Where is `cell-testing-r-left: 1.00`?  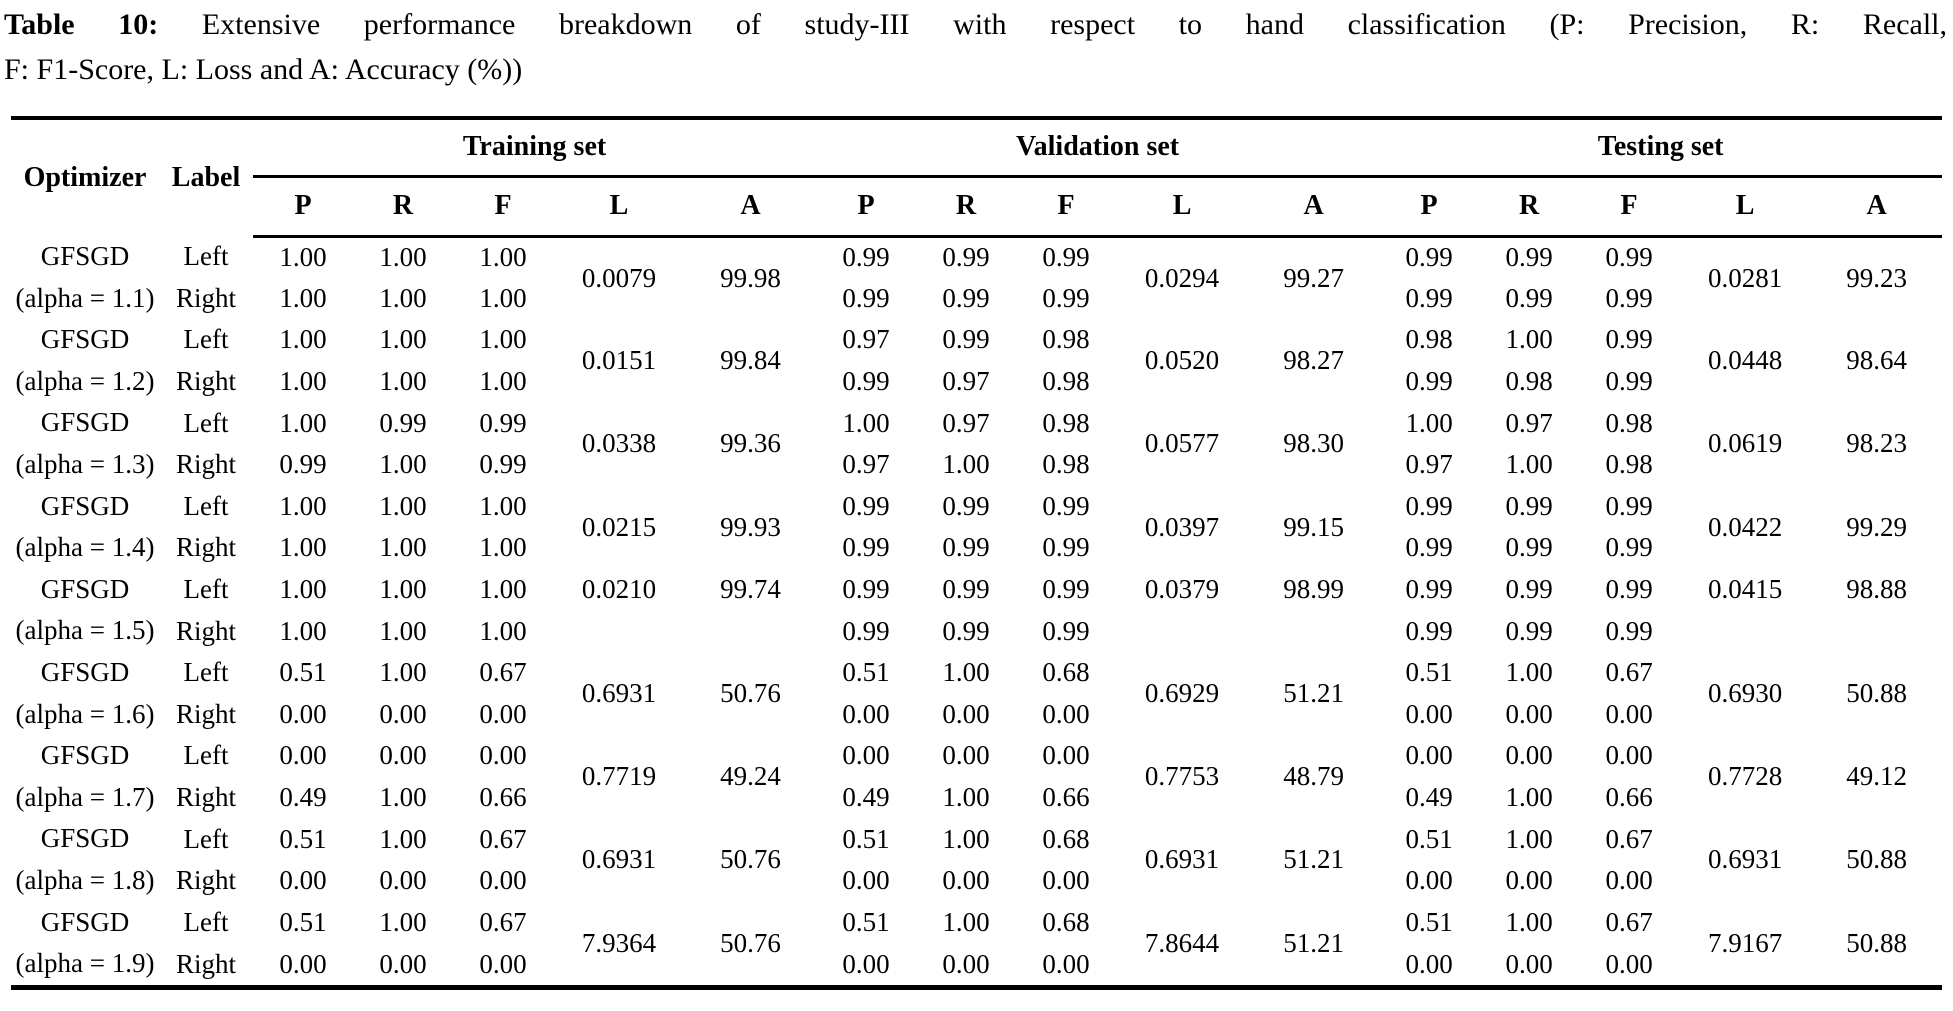 cell-testing-r-left: 1.00 is located at coordinates (1529, 922).